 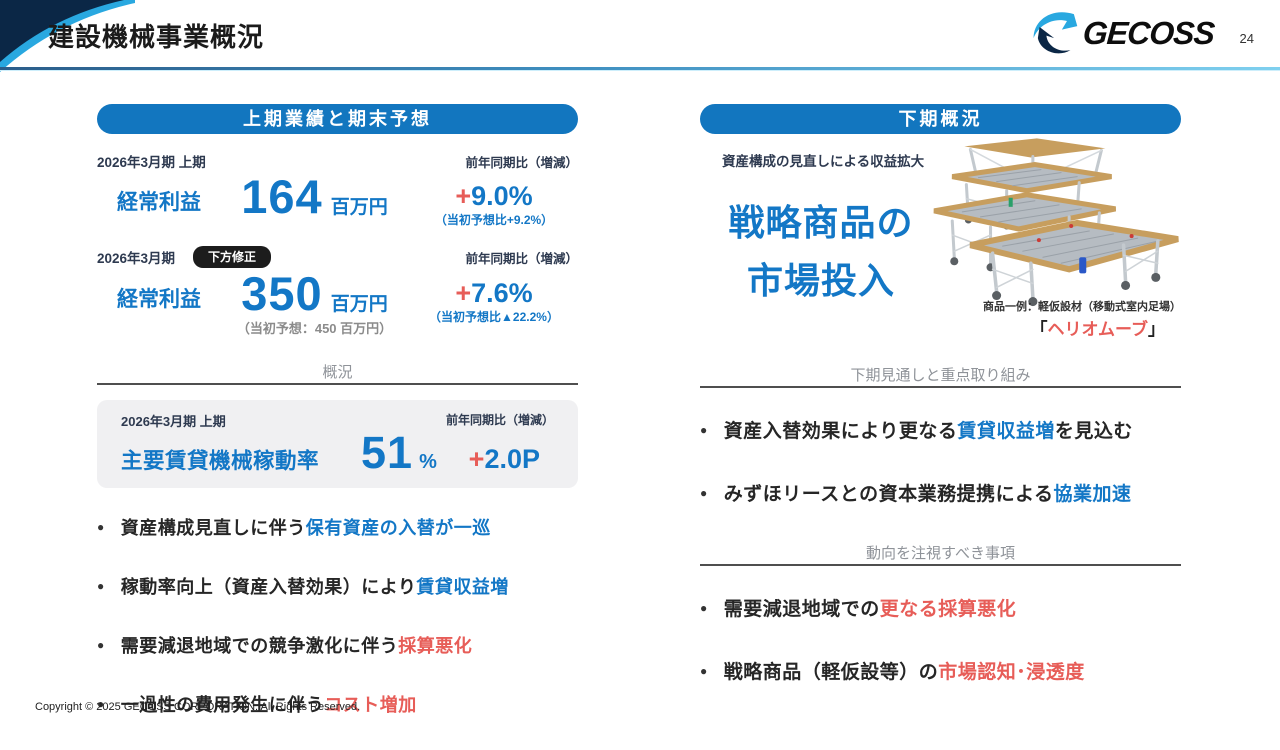 What do you see at coordinates (494, 317) in the screenshot?
I see `yoy-forecast-note: （当初予想比▲22.2%）` at bounding box center [494, 317].